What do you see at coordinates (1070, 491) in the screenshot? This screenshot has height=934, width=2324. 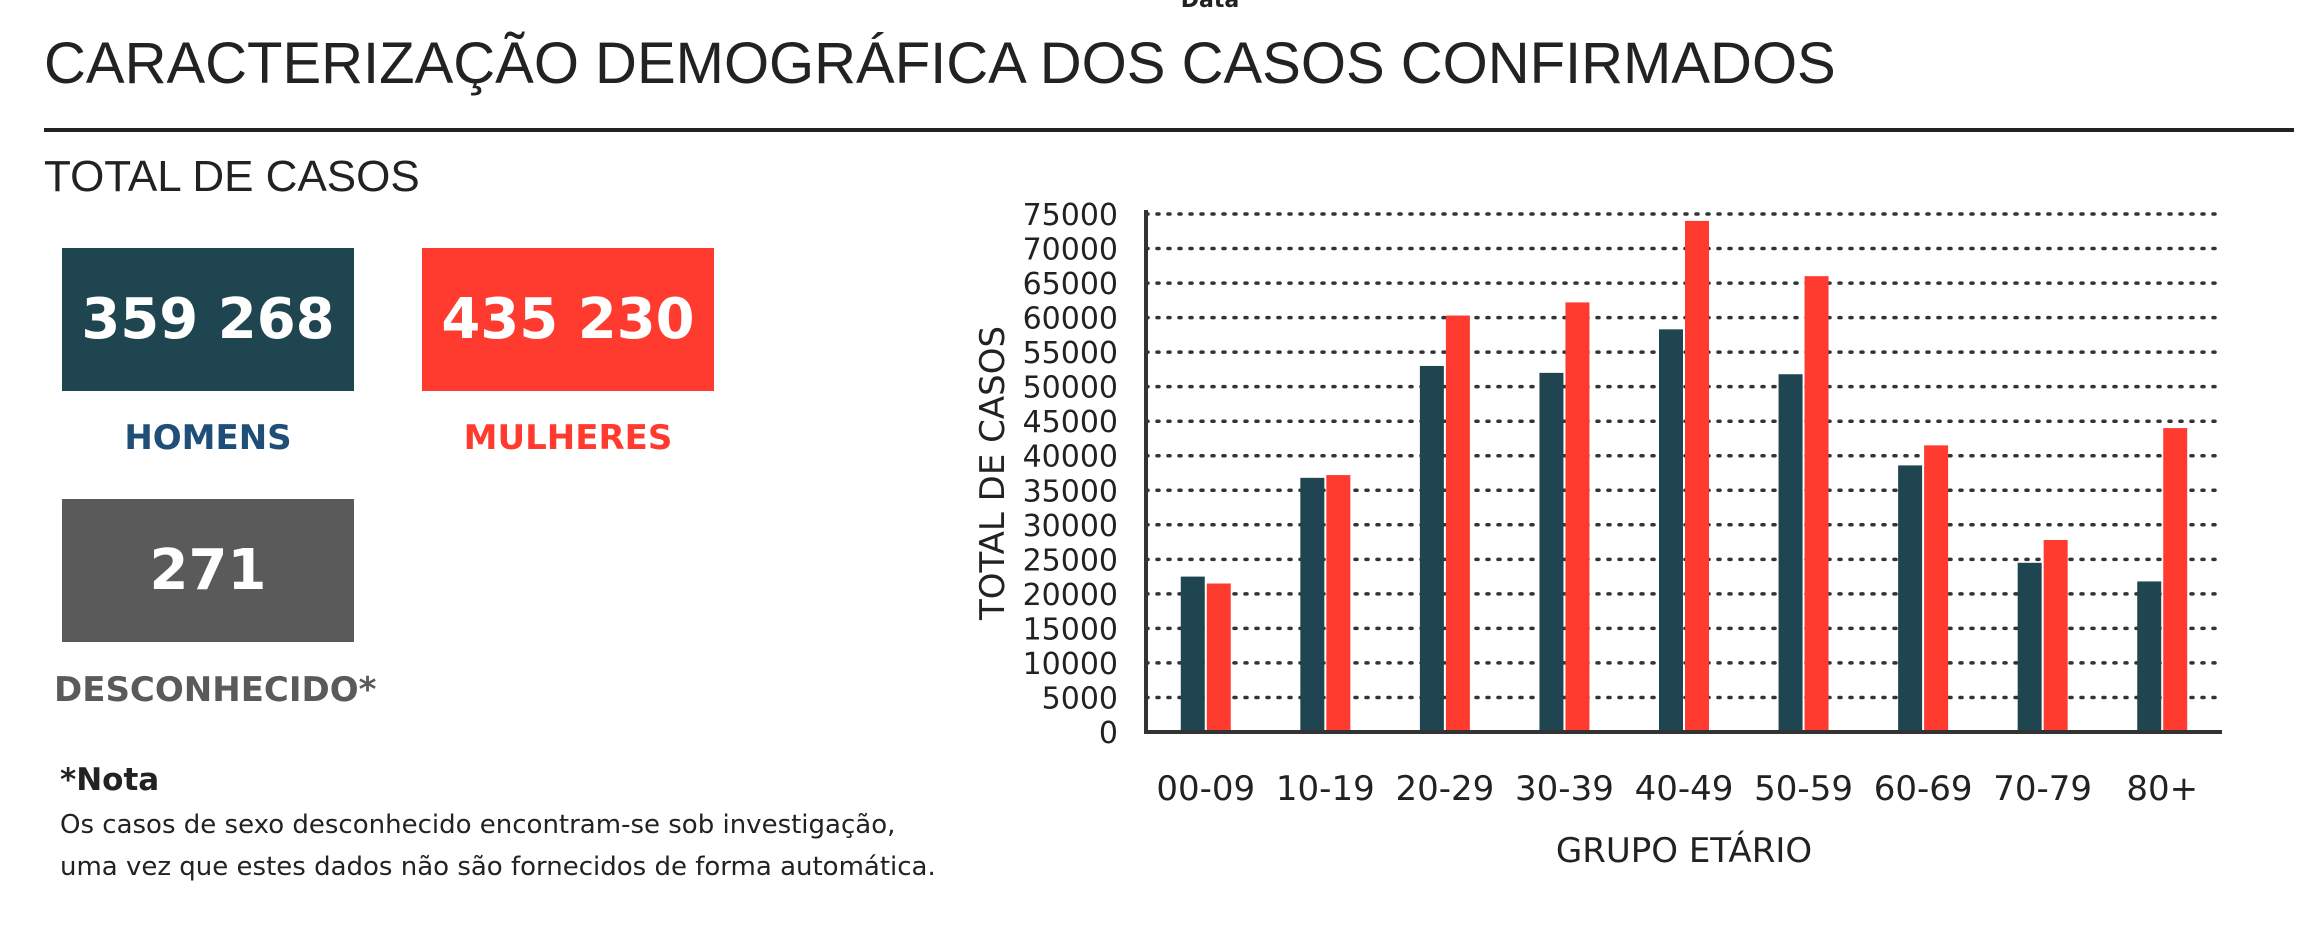 I see `y-tick-label: 35000` at bounding box center [1070, 491].